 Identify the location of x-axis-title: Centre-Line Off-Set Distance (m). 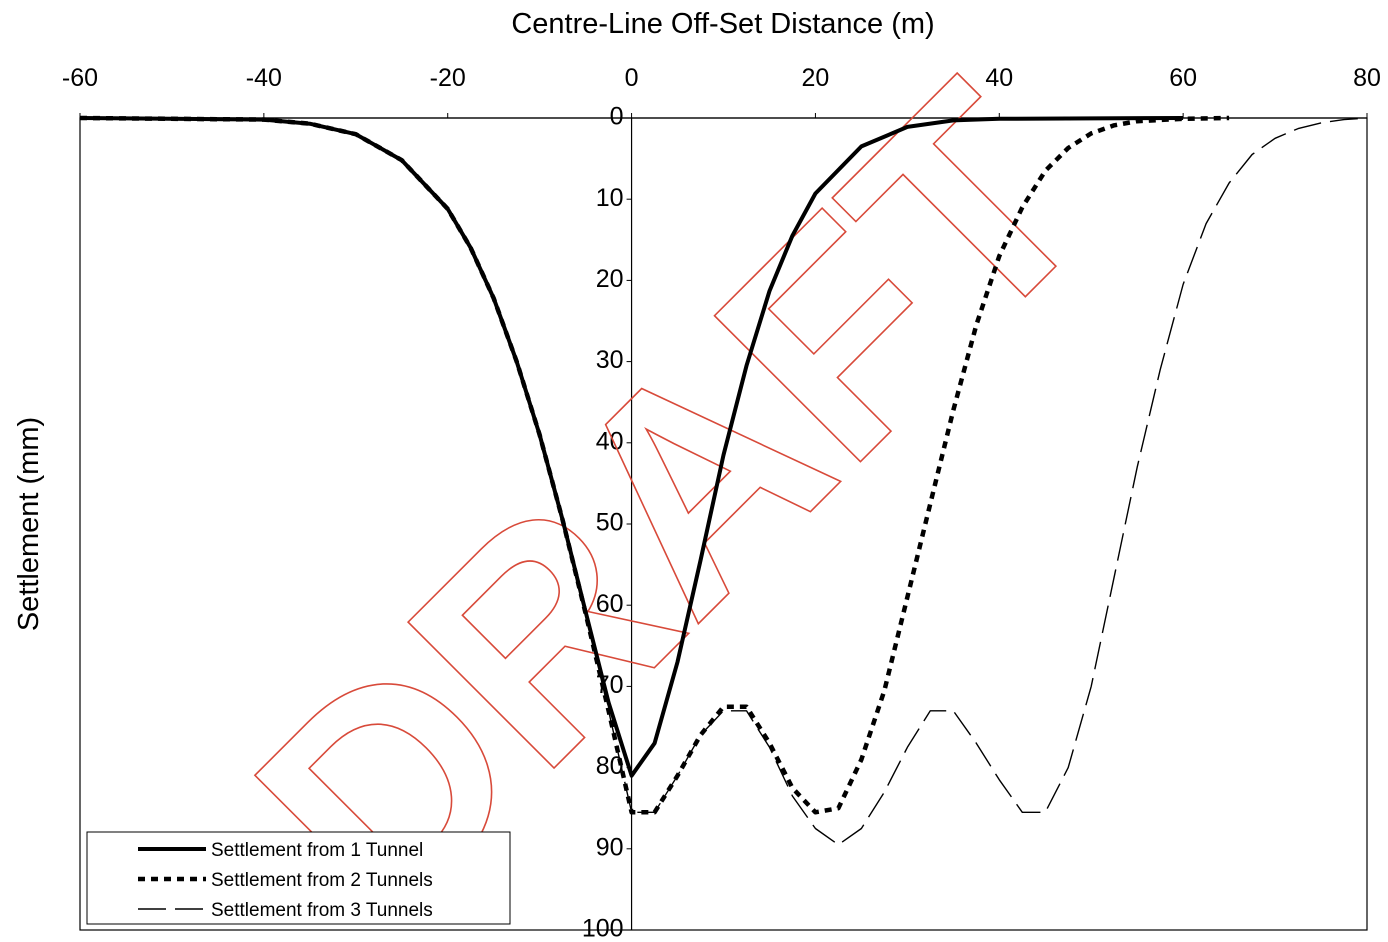
(722, 24).